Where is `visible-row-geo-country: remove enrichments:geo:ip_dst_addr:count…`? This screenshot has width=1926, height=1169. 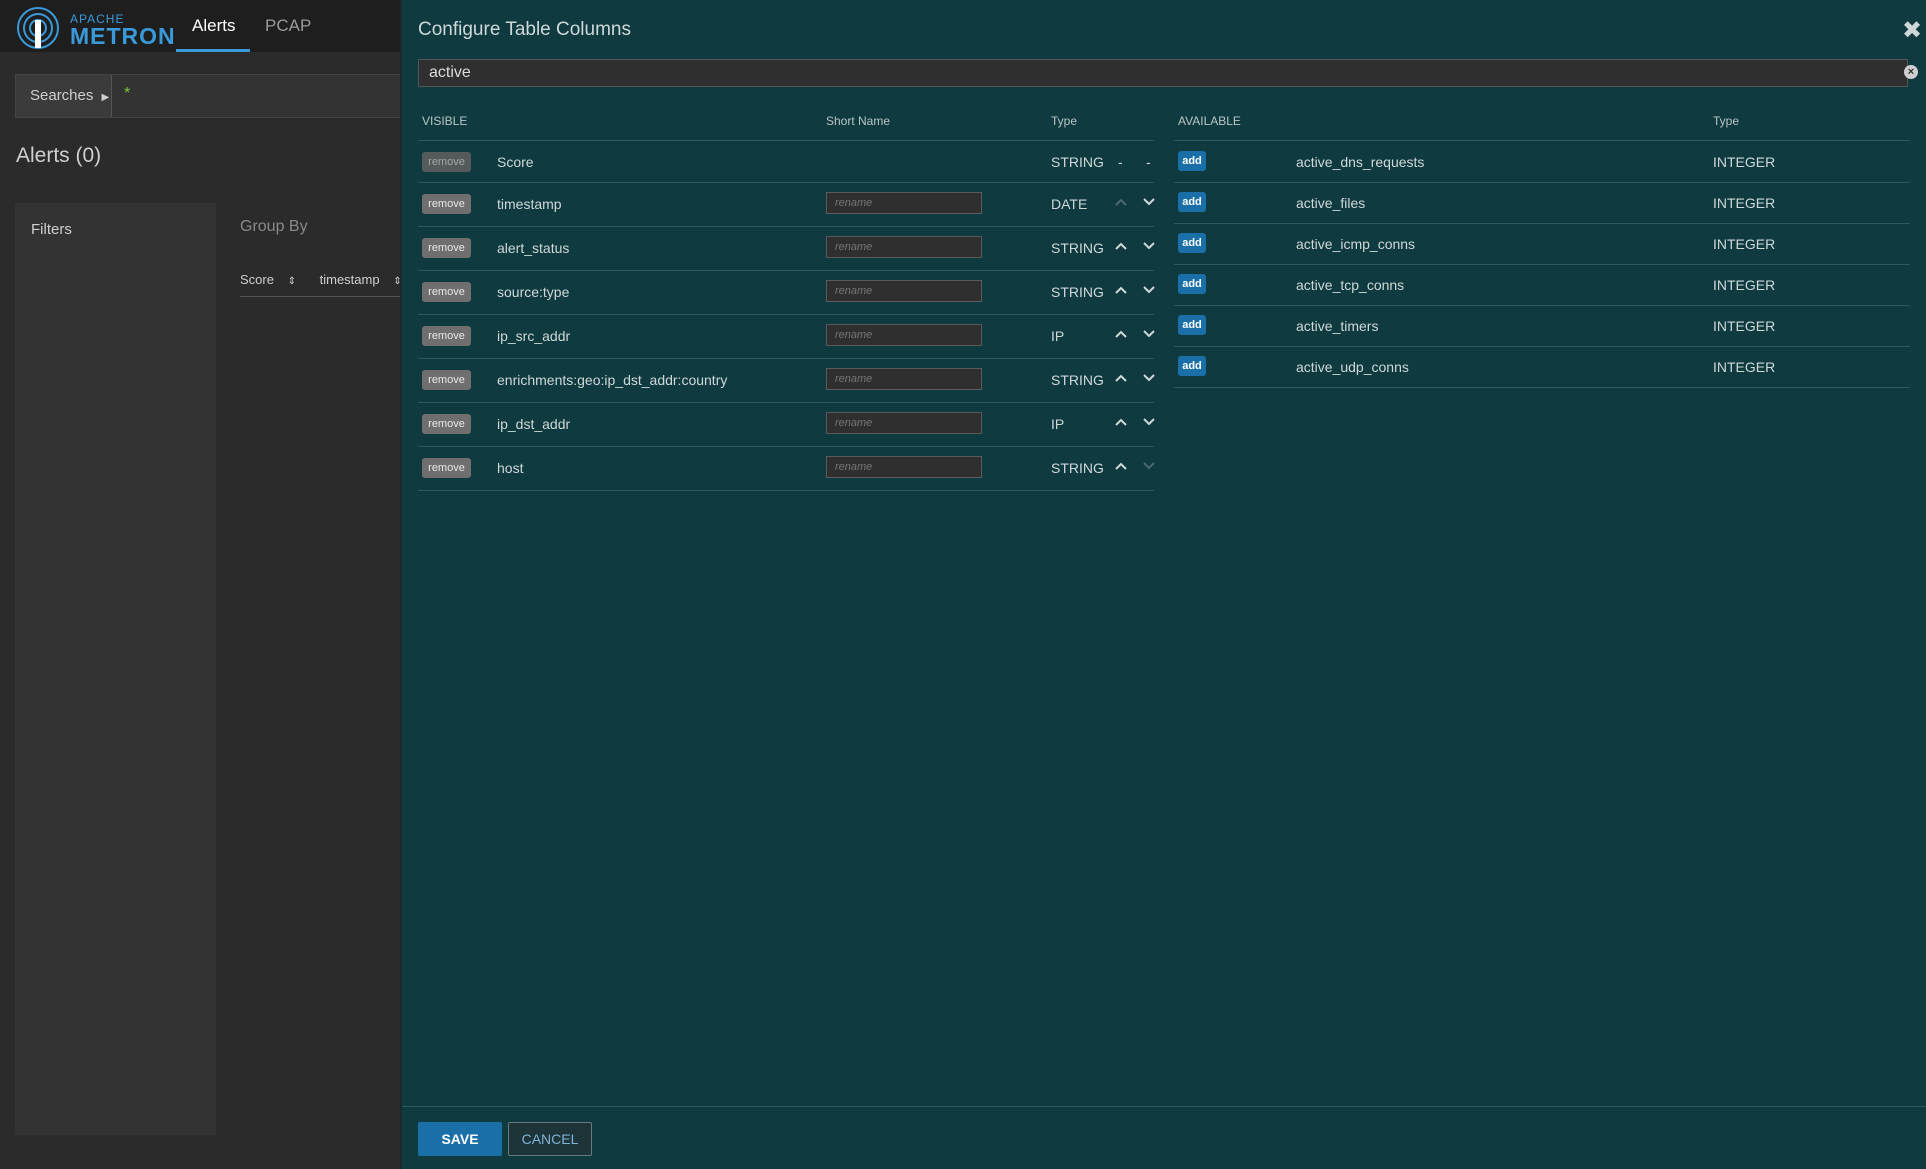
visible-row-geo-country: remove enrichments:geo:ip_dst_addr:count… is located at coordinates (786, 380).